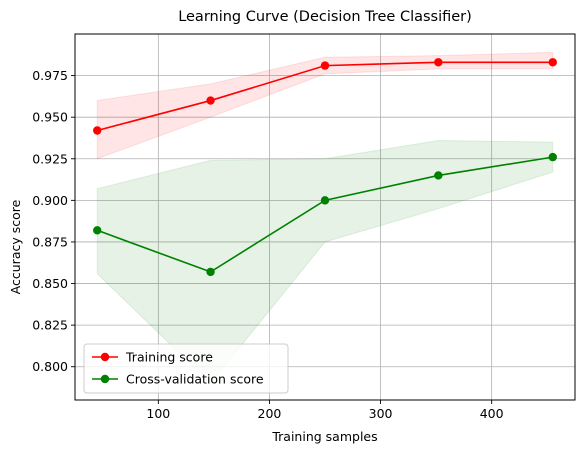 The height and width of the screenshot is (453, 585). I want to click on x-tick-label: 400, so click(492, 413).